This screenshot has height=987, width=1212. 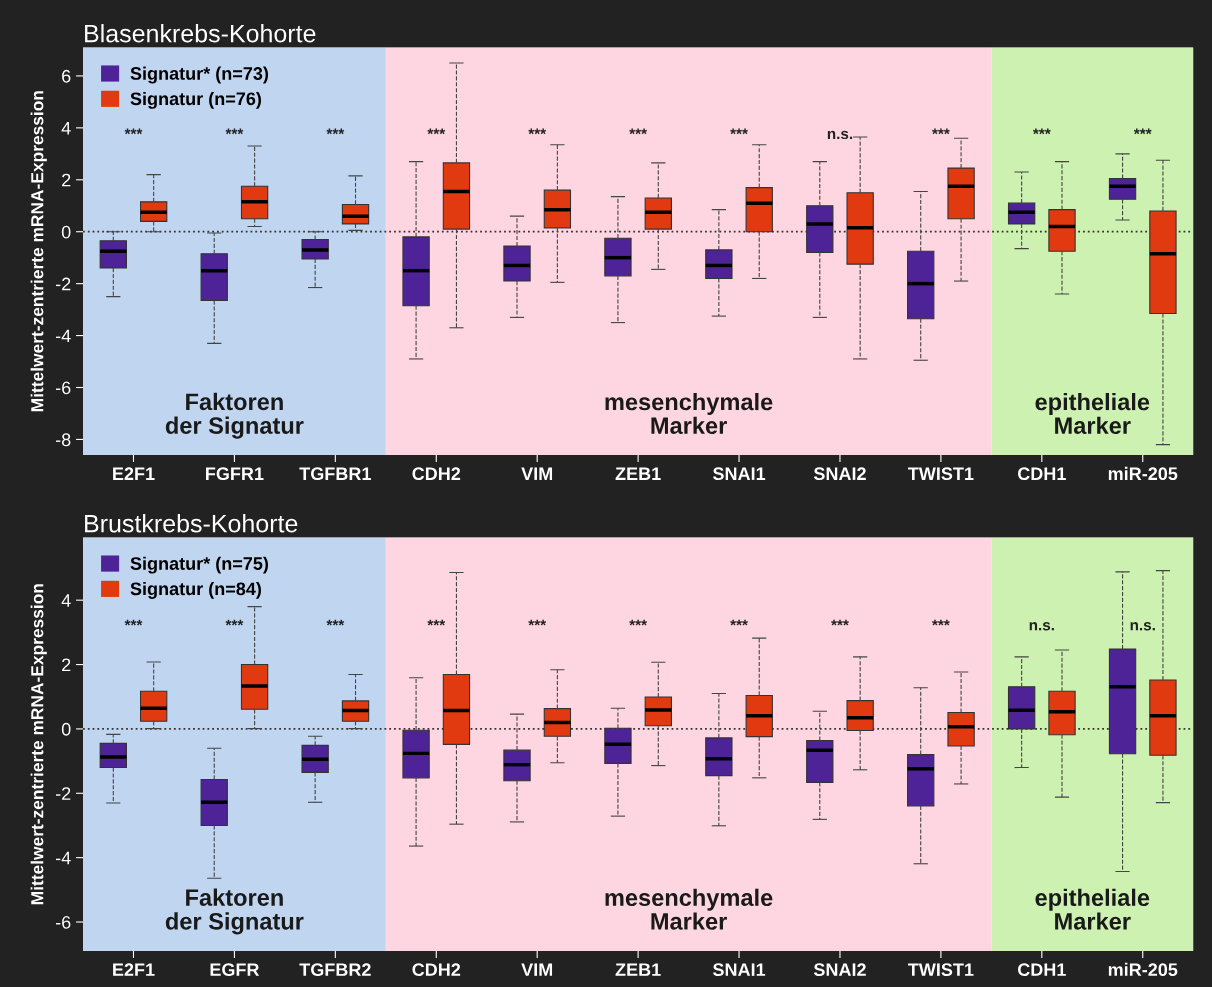 I want to click on x-tick-label: TGFBR2, so click(x=335, y=970).